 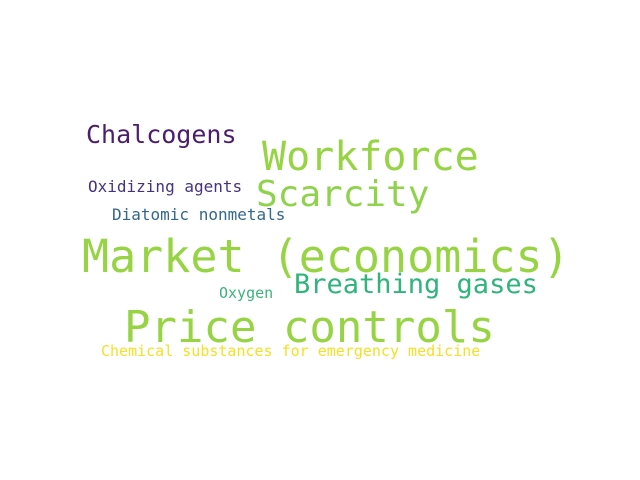 What do you see at coordinates (309, 327) in the screenshot?
I see `word-price-controls: Price controls` at bounding box center [309, 327].